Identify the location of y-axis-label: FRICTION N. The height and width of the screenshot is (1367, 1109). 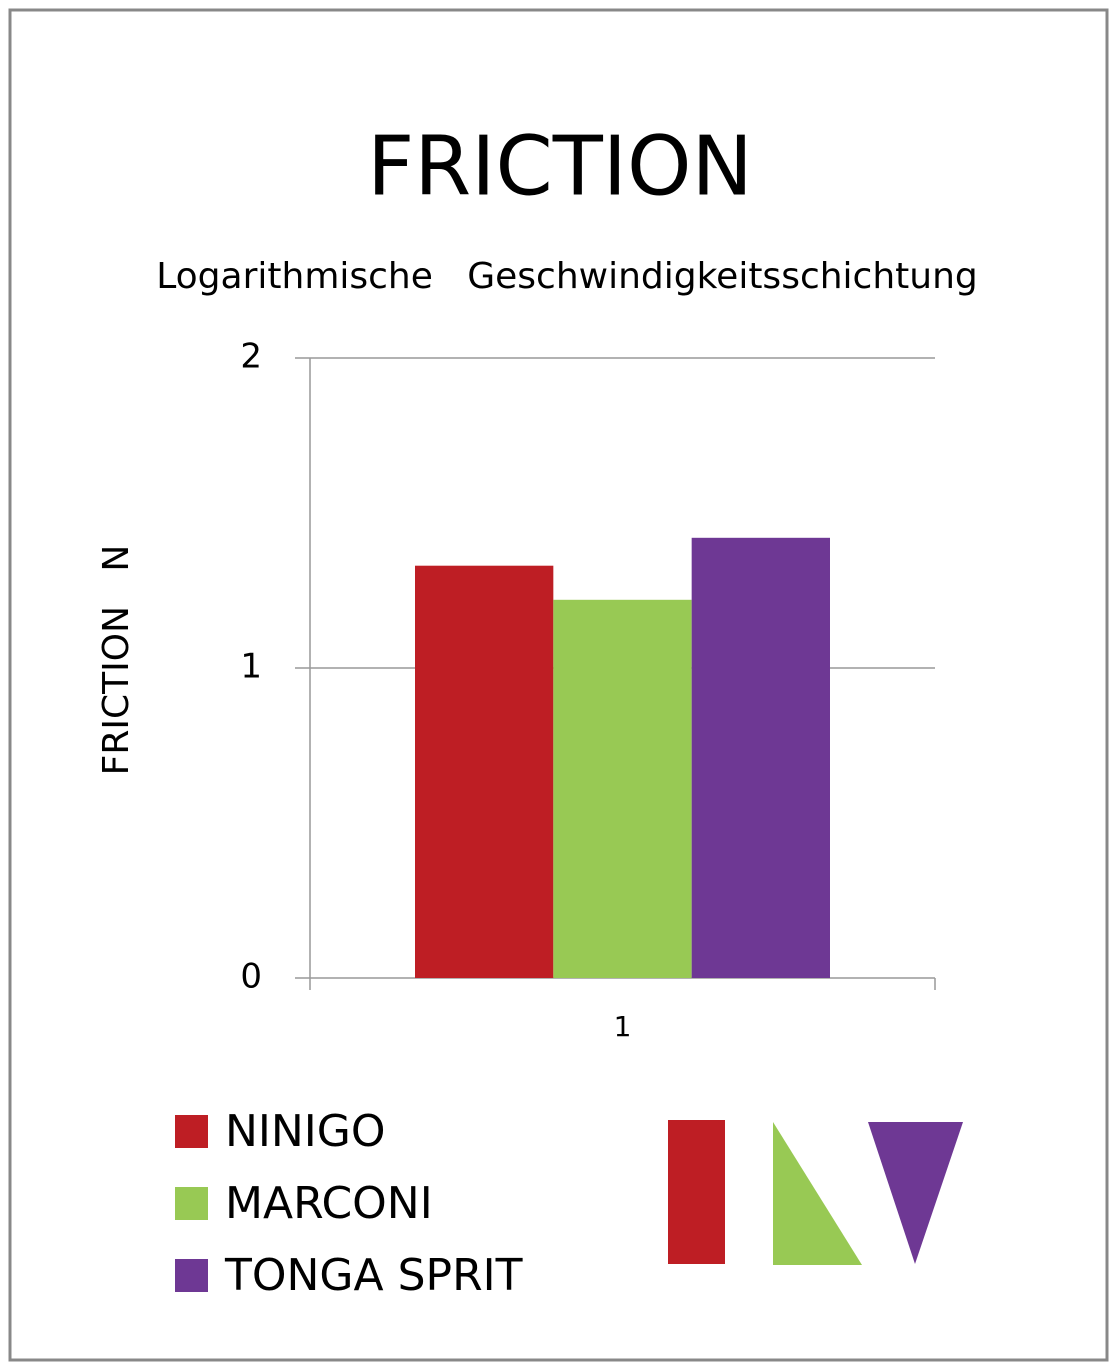
(116, 660).